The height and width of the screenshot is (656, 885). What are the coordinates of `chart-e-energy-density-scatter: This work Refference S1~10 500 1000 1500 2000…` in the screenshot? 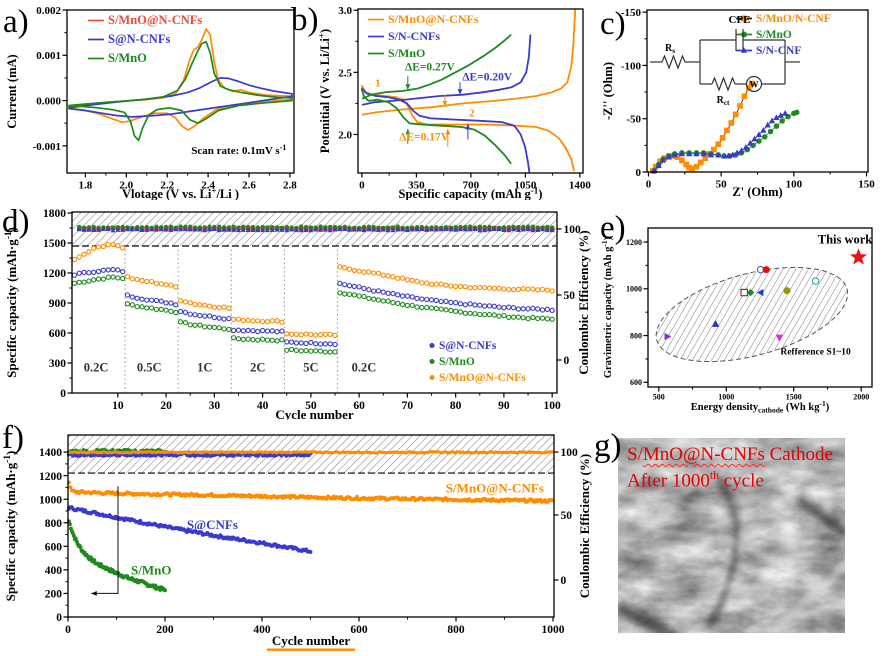 It's located at (736, 320).